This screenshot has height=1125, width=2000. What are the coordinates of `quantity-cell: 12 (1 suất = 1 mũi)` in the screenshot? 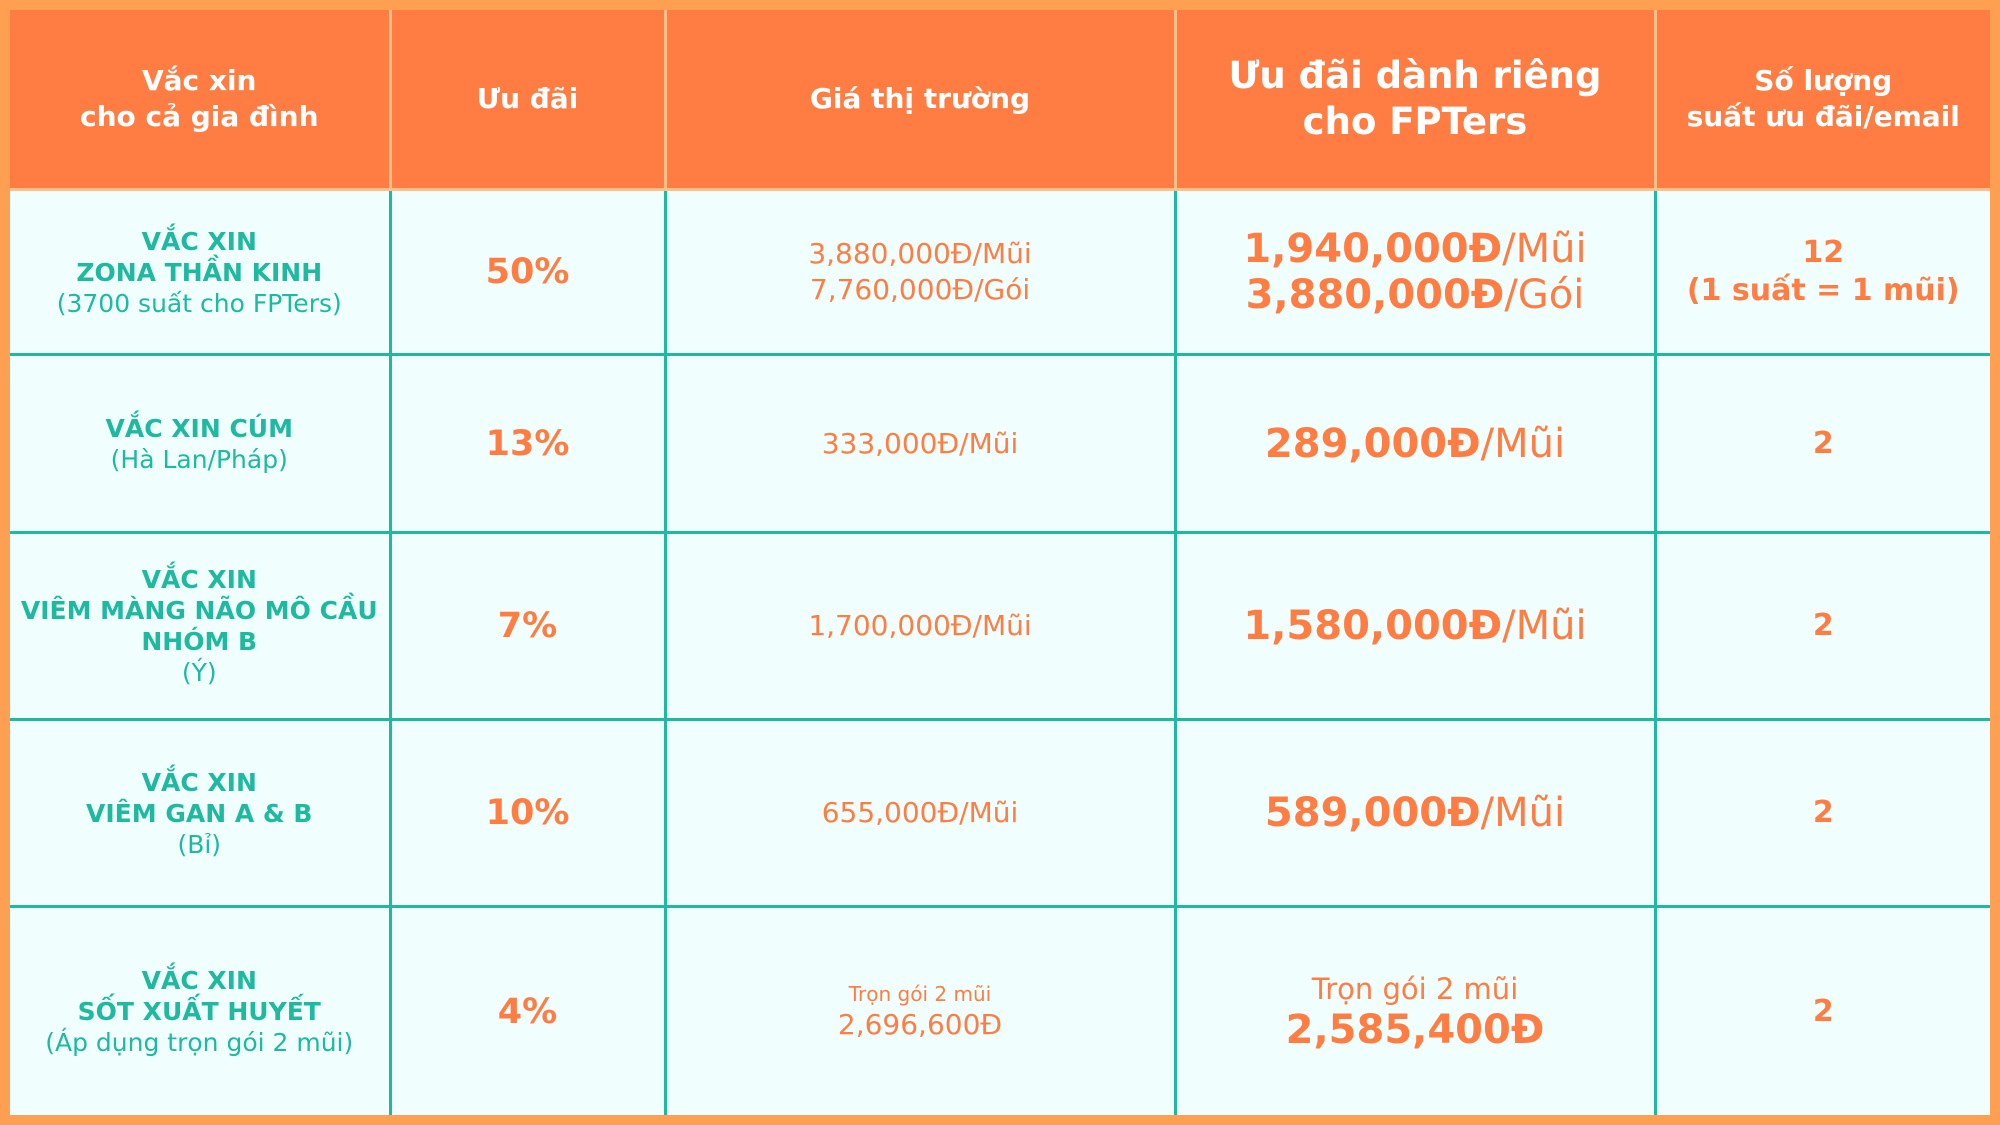 It's located at (1821, 272).